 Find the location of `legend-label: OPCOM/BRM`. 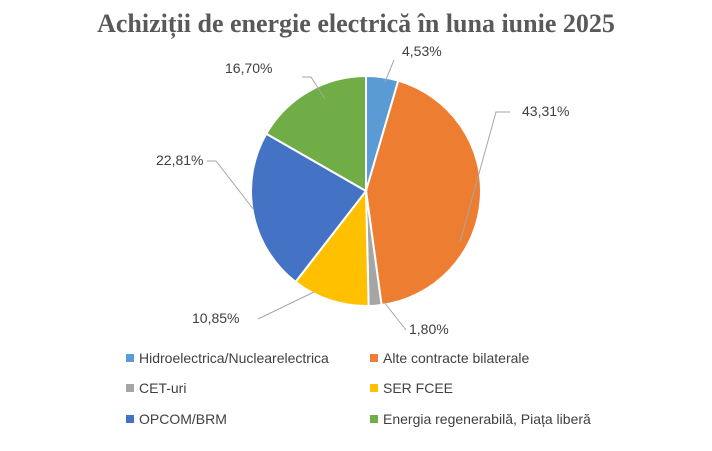

legend-label: OPCOM/BRM is located at coordinates (183, 419).